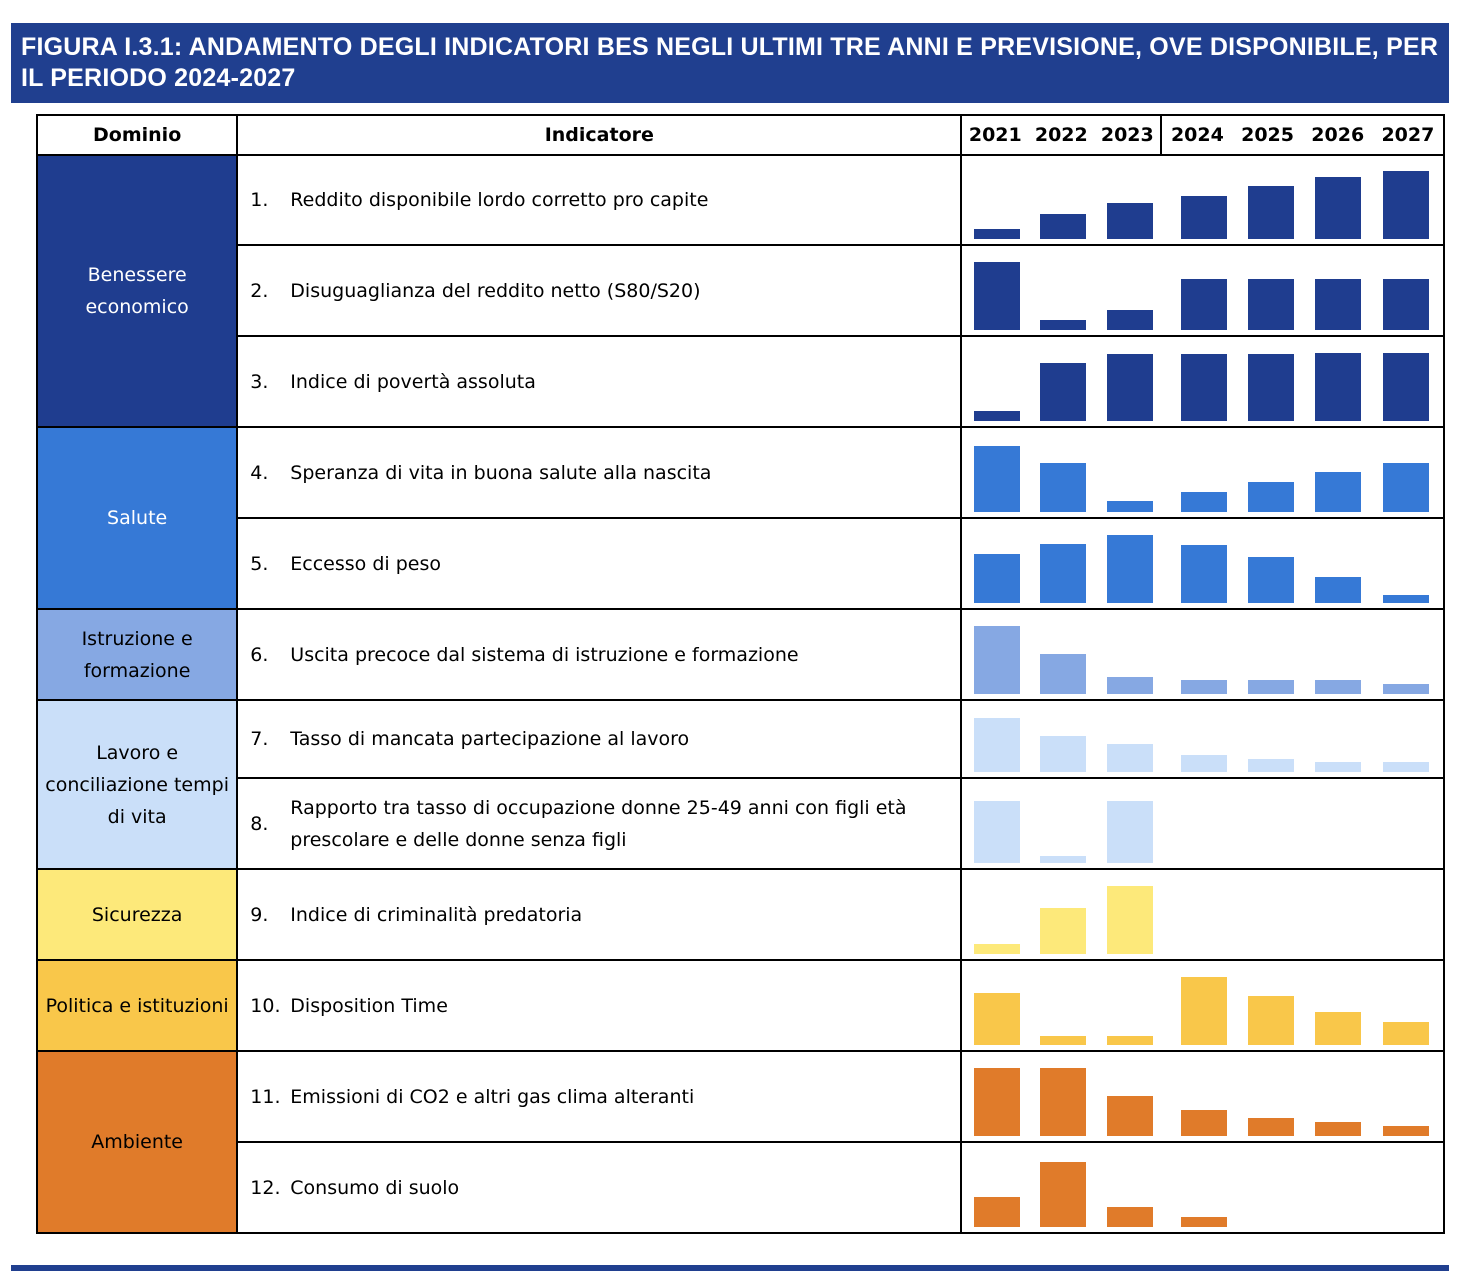  Describe the element at coordinates (365, 563) in the screenshot. I see `indicator-label: Eccesso di peso` at that location.